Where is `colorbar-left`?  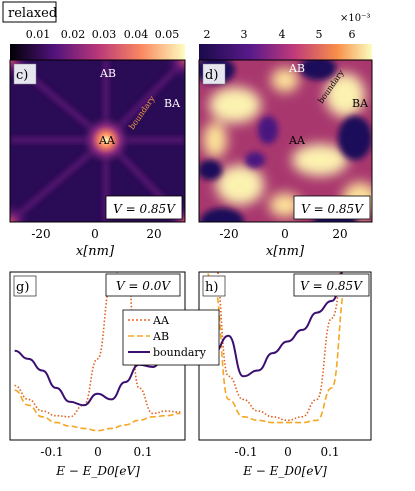
colorbar-left is located at coordinates (97, 52).